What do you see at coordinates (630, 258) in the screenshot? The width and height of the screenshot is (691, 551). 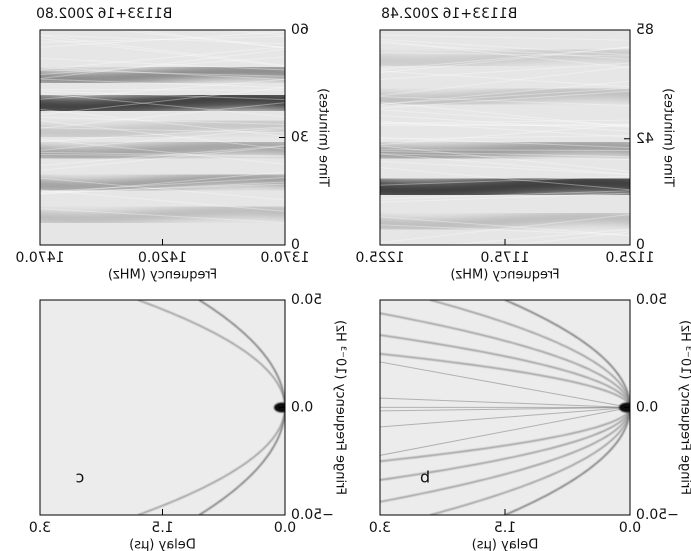 I see `x-tick-label: 1125.0` at bounding box center [630, 258].